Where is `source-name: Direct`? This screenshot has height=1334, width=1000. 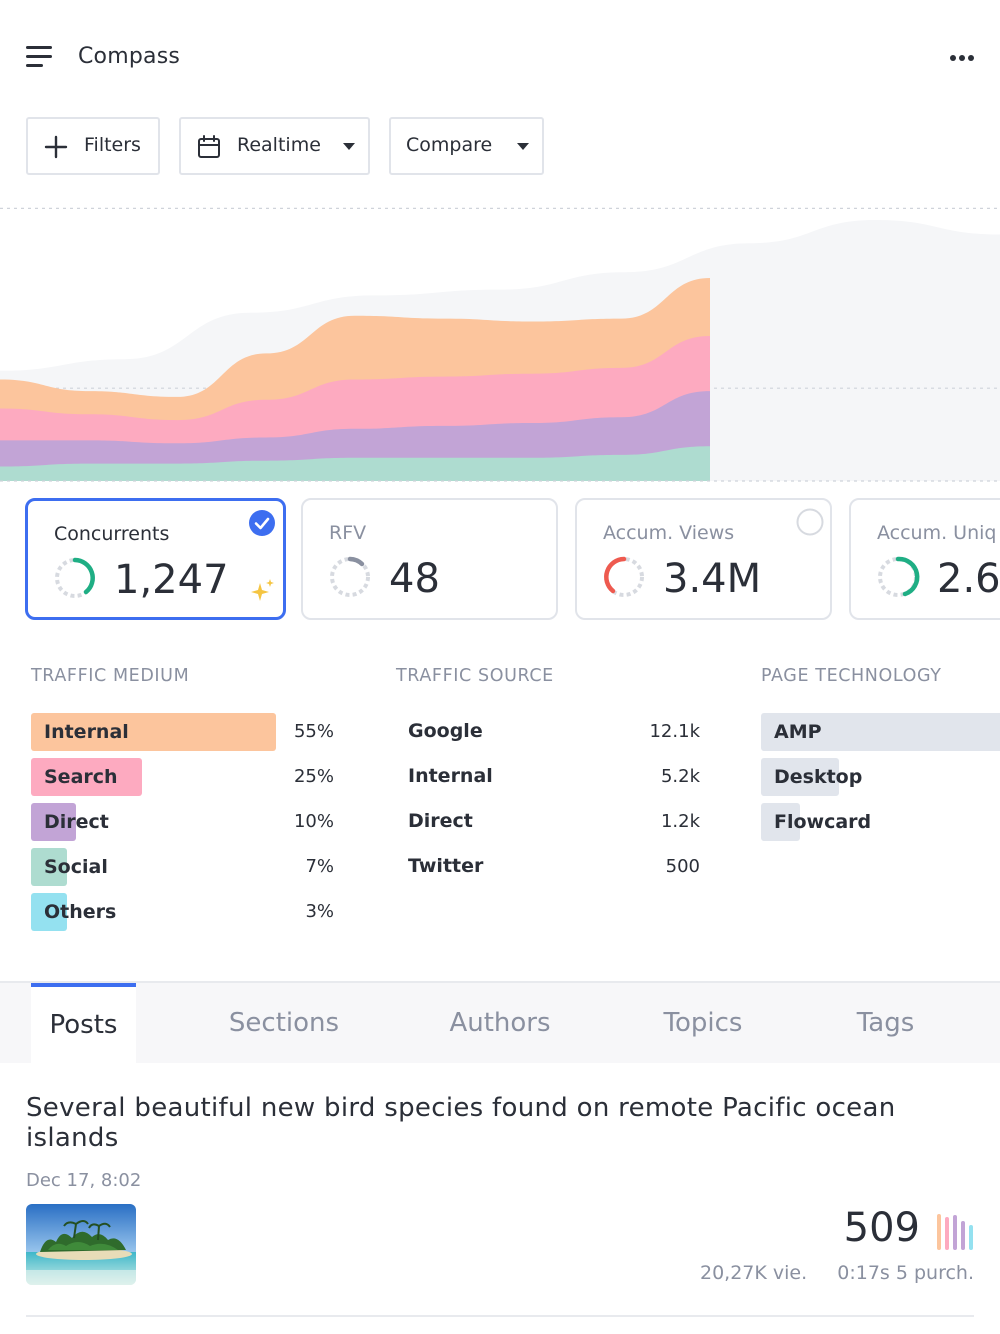
source-name: Direct is located at coordinates (440, 821).